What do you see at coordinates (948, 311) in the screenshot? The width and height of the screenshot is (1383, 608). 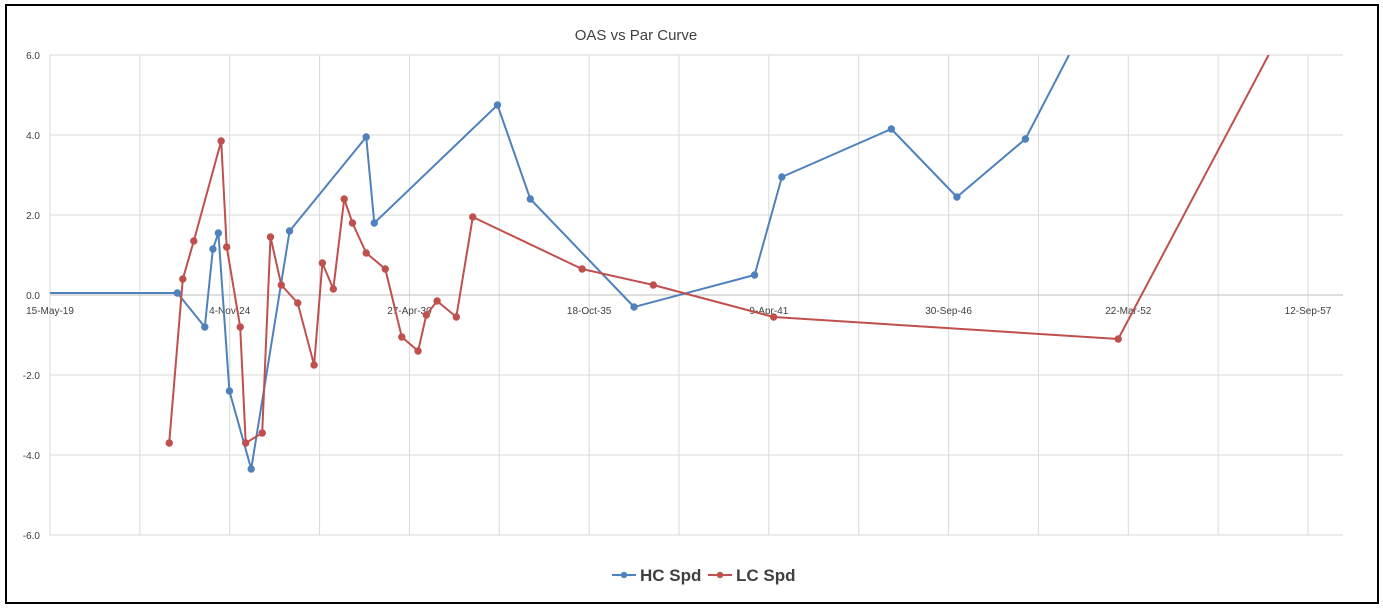 I see `x-tick-label: 30-Sep-46` at bounding box center [948, 311].